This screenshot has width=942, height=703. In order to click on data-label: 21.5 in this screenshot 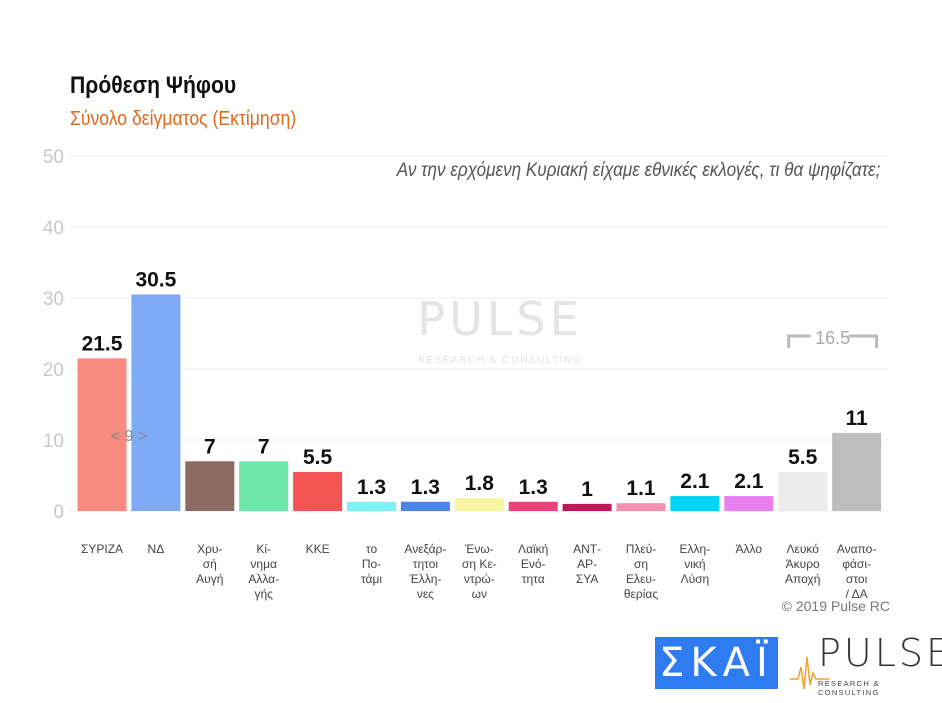, I will do `click(102, 343)`.